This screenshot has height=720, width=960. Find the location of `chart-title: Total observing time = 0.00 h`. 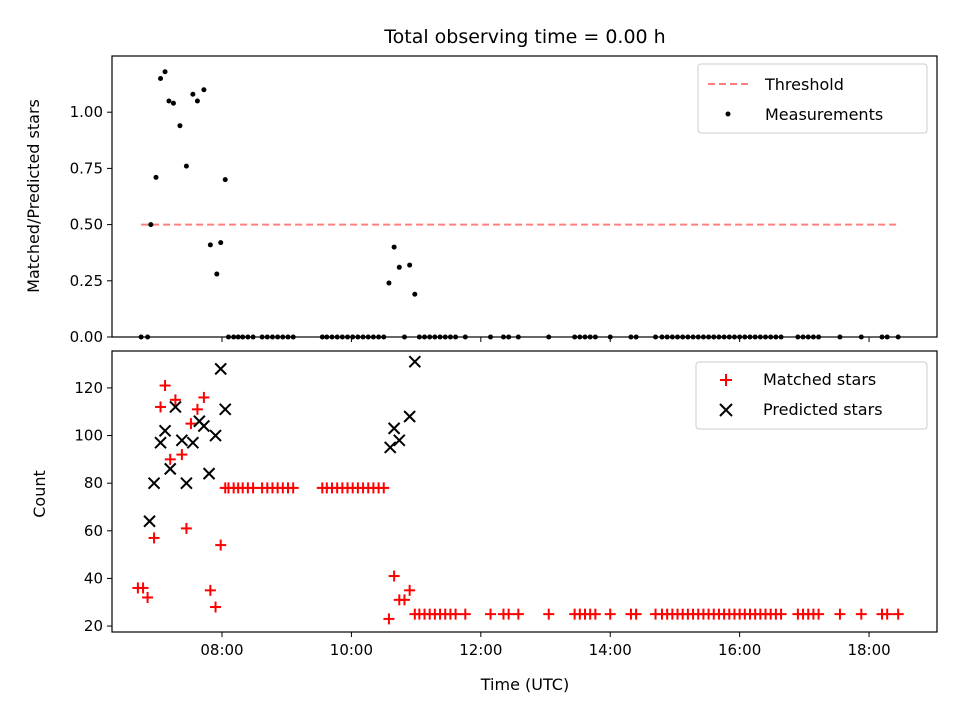

chart-title: Total observing time = 0.00 h is located at coordinates (524, 37).